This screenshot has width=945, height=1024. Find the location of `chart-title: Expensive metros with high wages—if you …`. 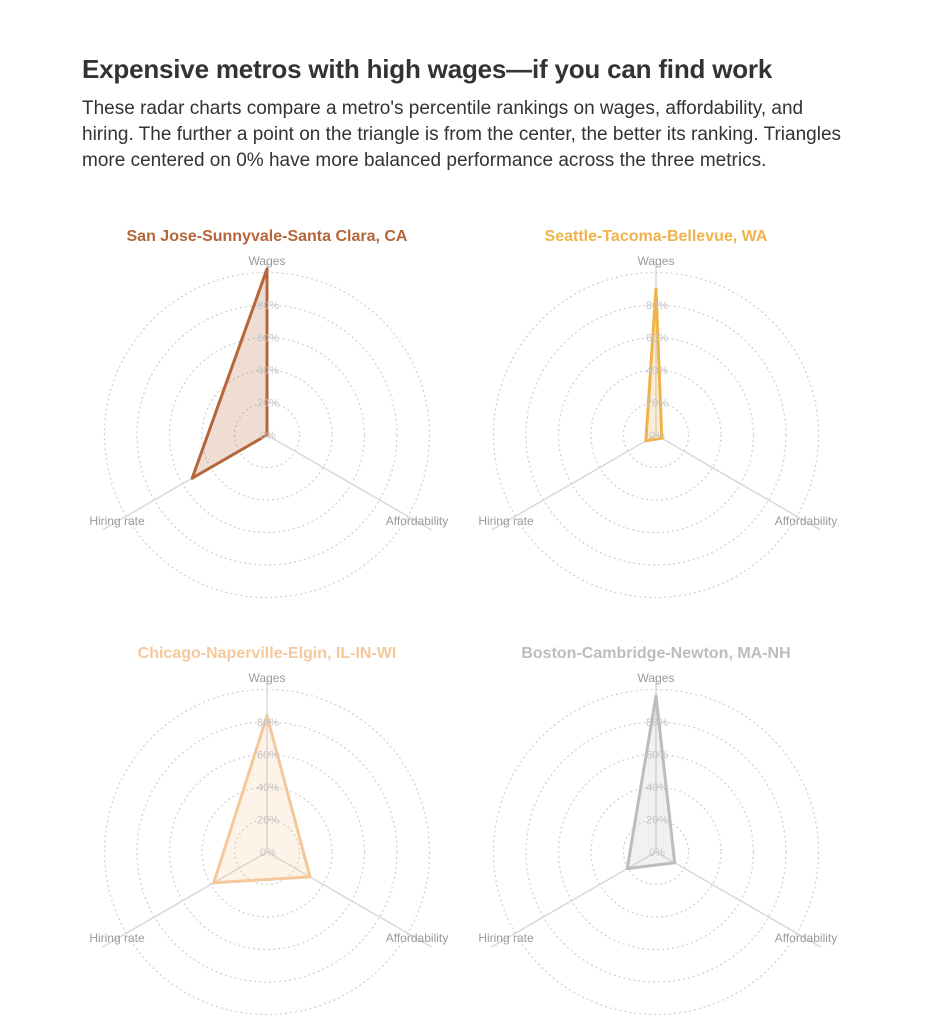

chart-title: Expensive metros with high wages—if you … is located at coordinates (427, 69).